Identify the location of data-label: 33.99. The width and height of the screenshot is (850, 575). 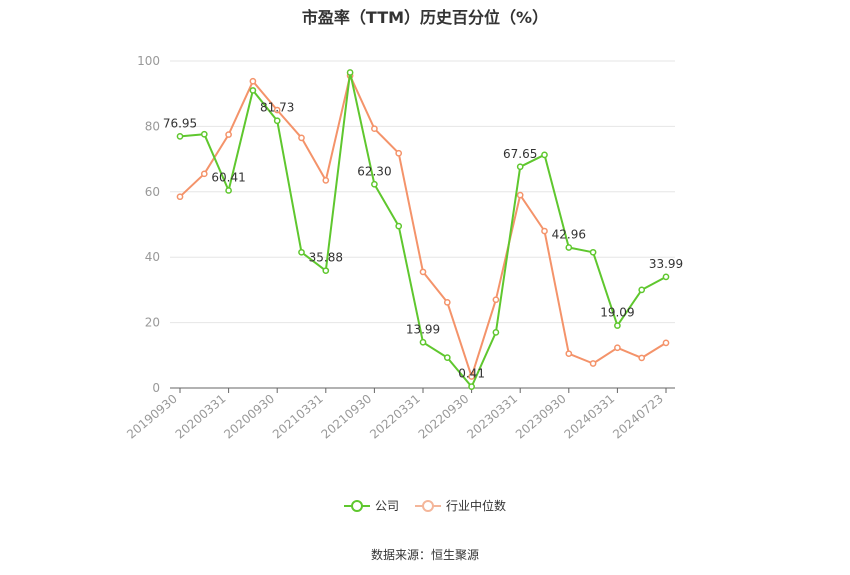
(666, 264).